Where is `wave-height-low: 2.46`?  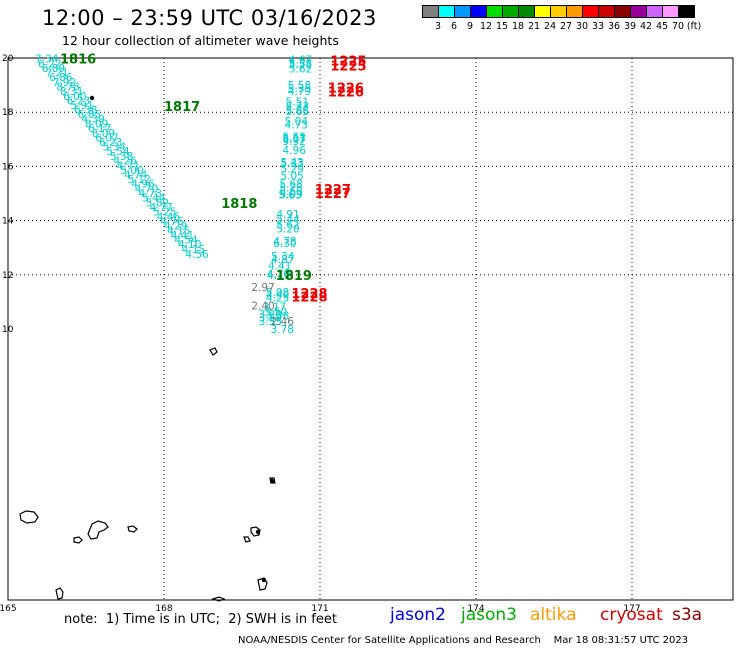
wave-height-low: 2.46 is located at coordinates (283, 322).